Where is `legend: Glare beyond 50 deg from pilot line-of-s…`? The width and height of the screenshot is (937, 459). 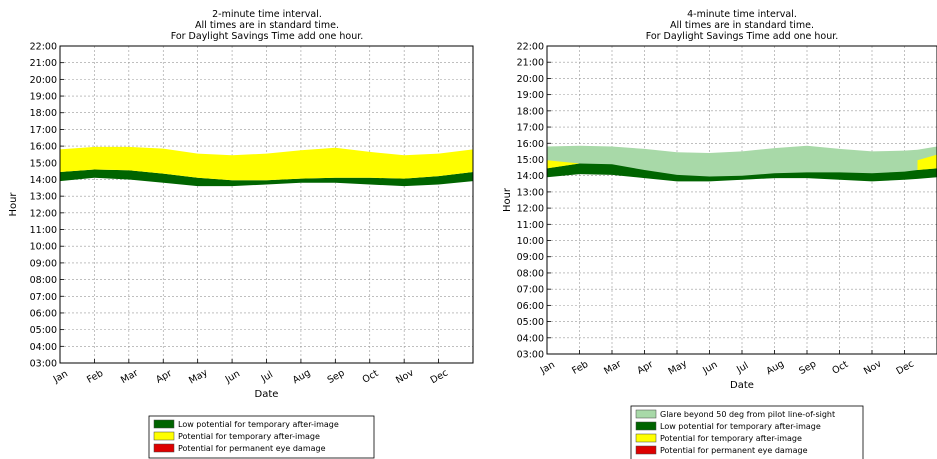 legend: Glare beyond 50 deg from pilot line-of-s… is located at coordinates (747, 432).